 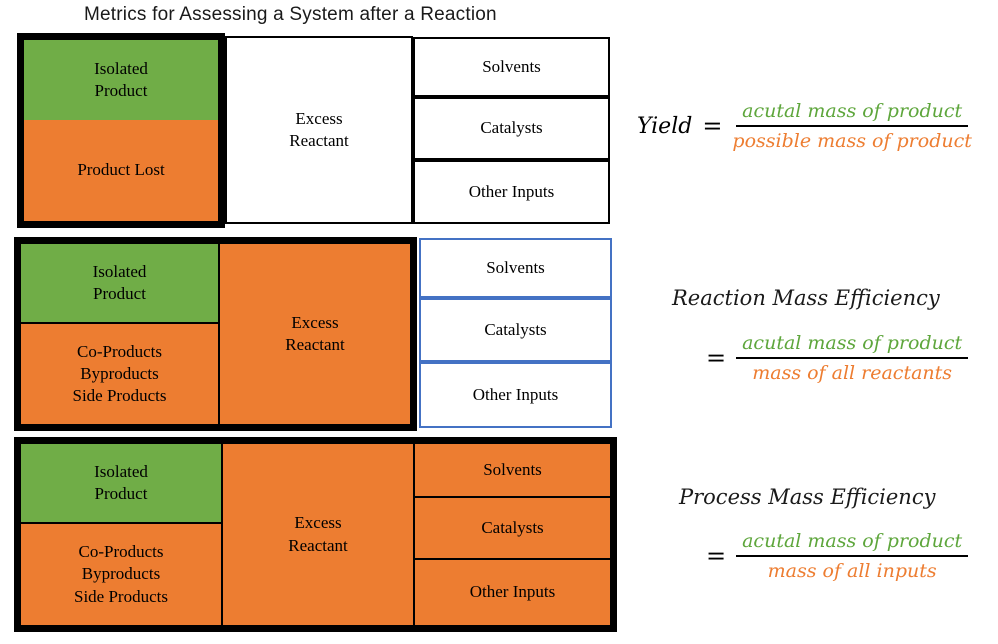 What do you see at coordinates (665, 126) in the screenshot?
I see `yield-formula-label: Yield` at bounding box center [665, 126].